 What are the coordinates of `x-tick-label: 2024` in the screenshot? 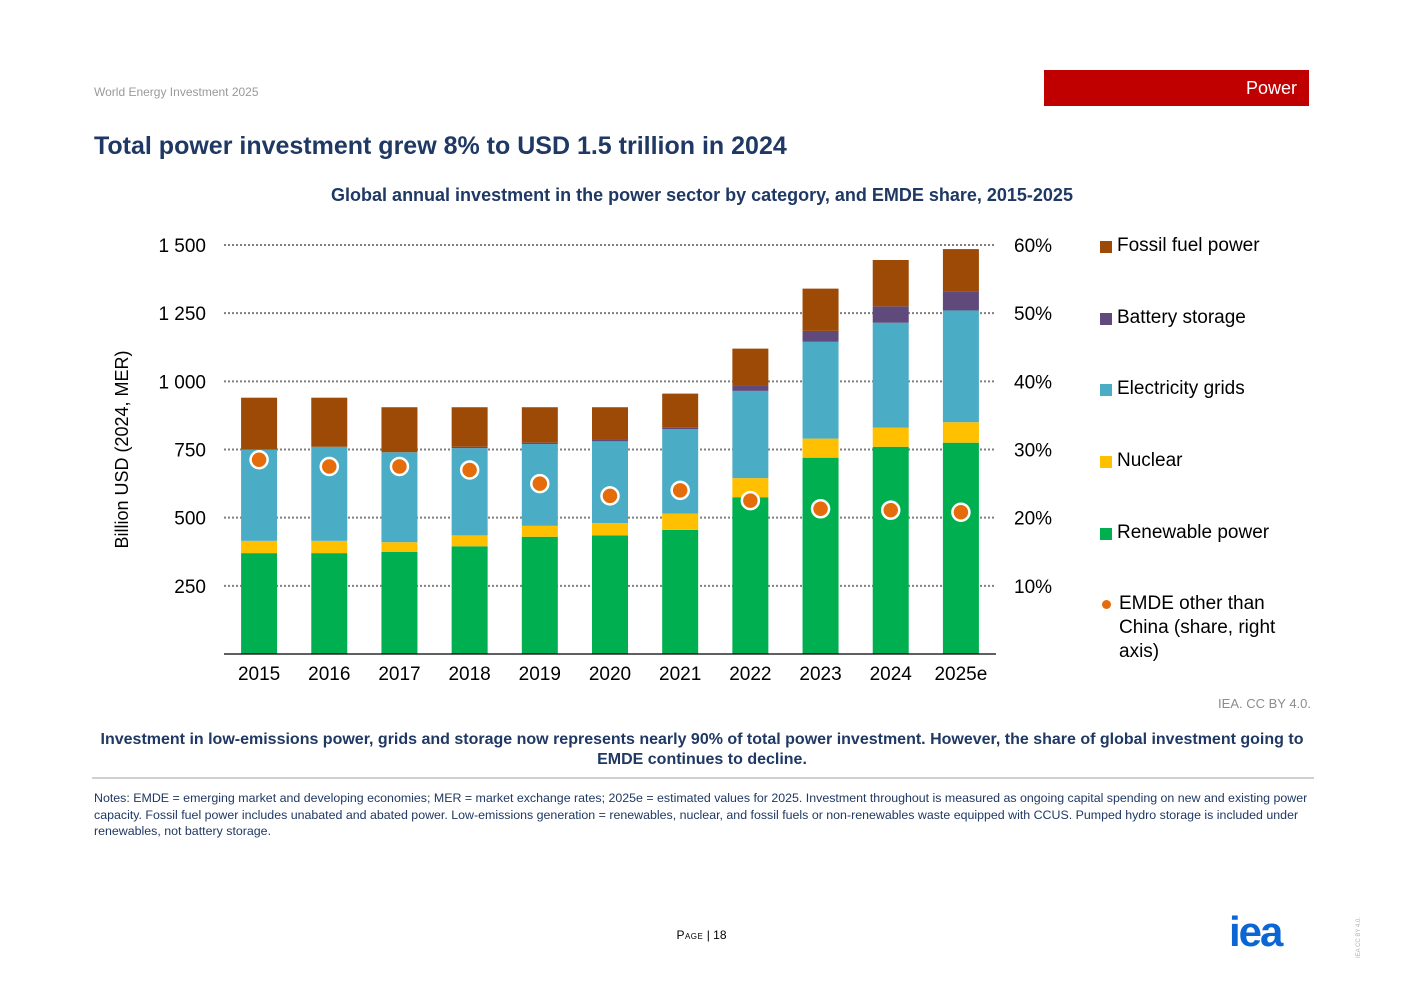 It's located at (891, 674).